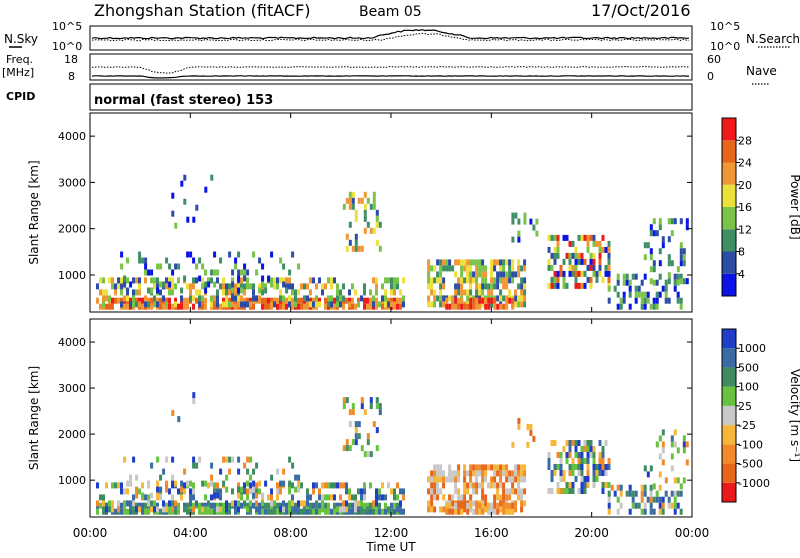 The width and height of the screenshot is (800, 558). What do you see at coordinates (745, 140) in the screenshot?
I see `colorbar-tick-label: 28` at bounding box center [745, 140].